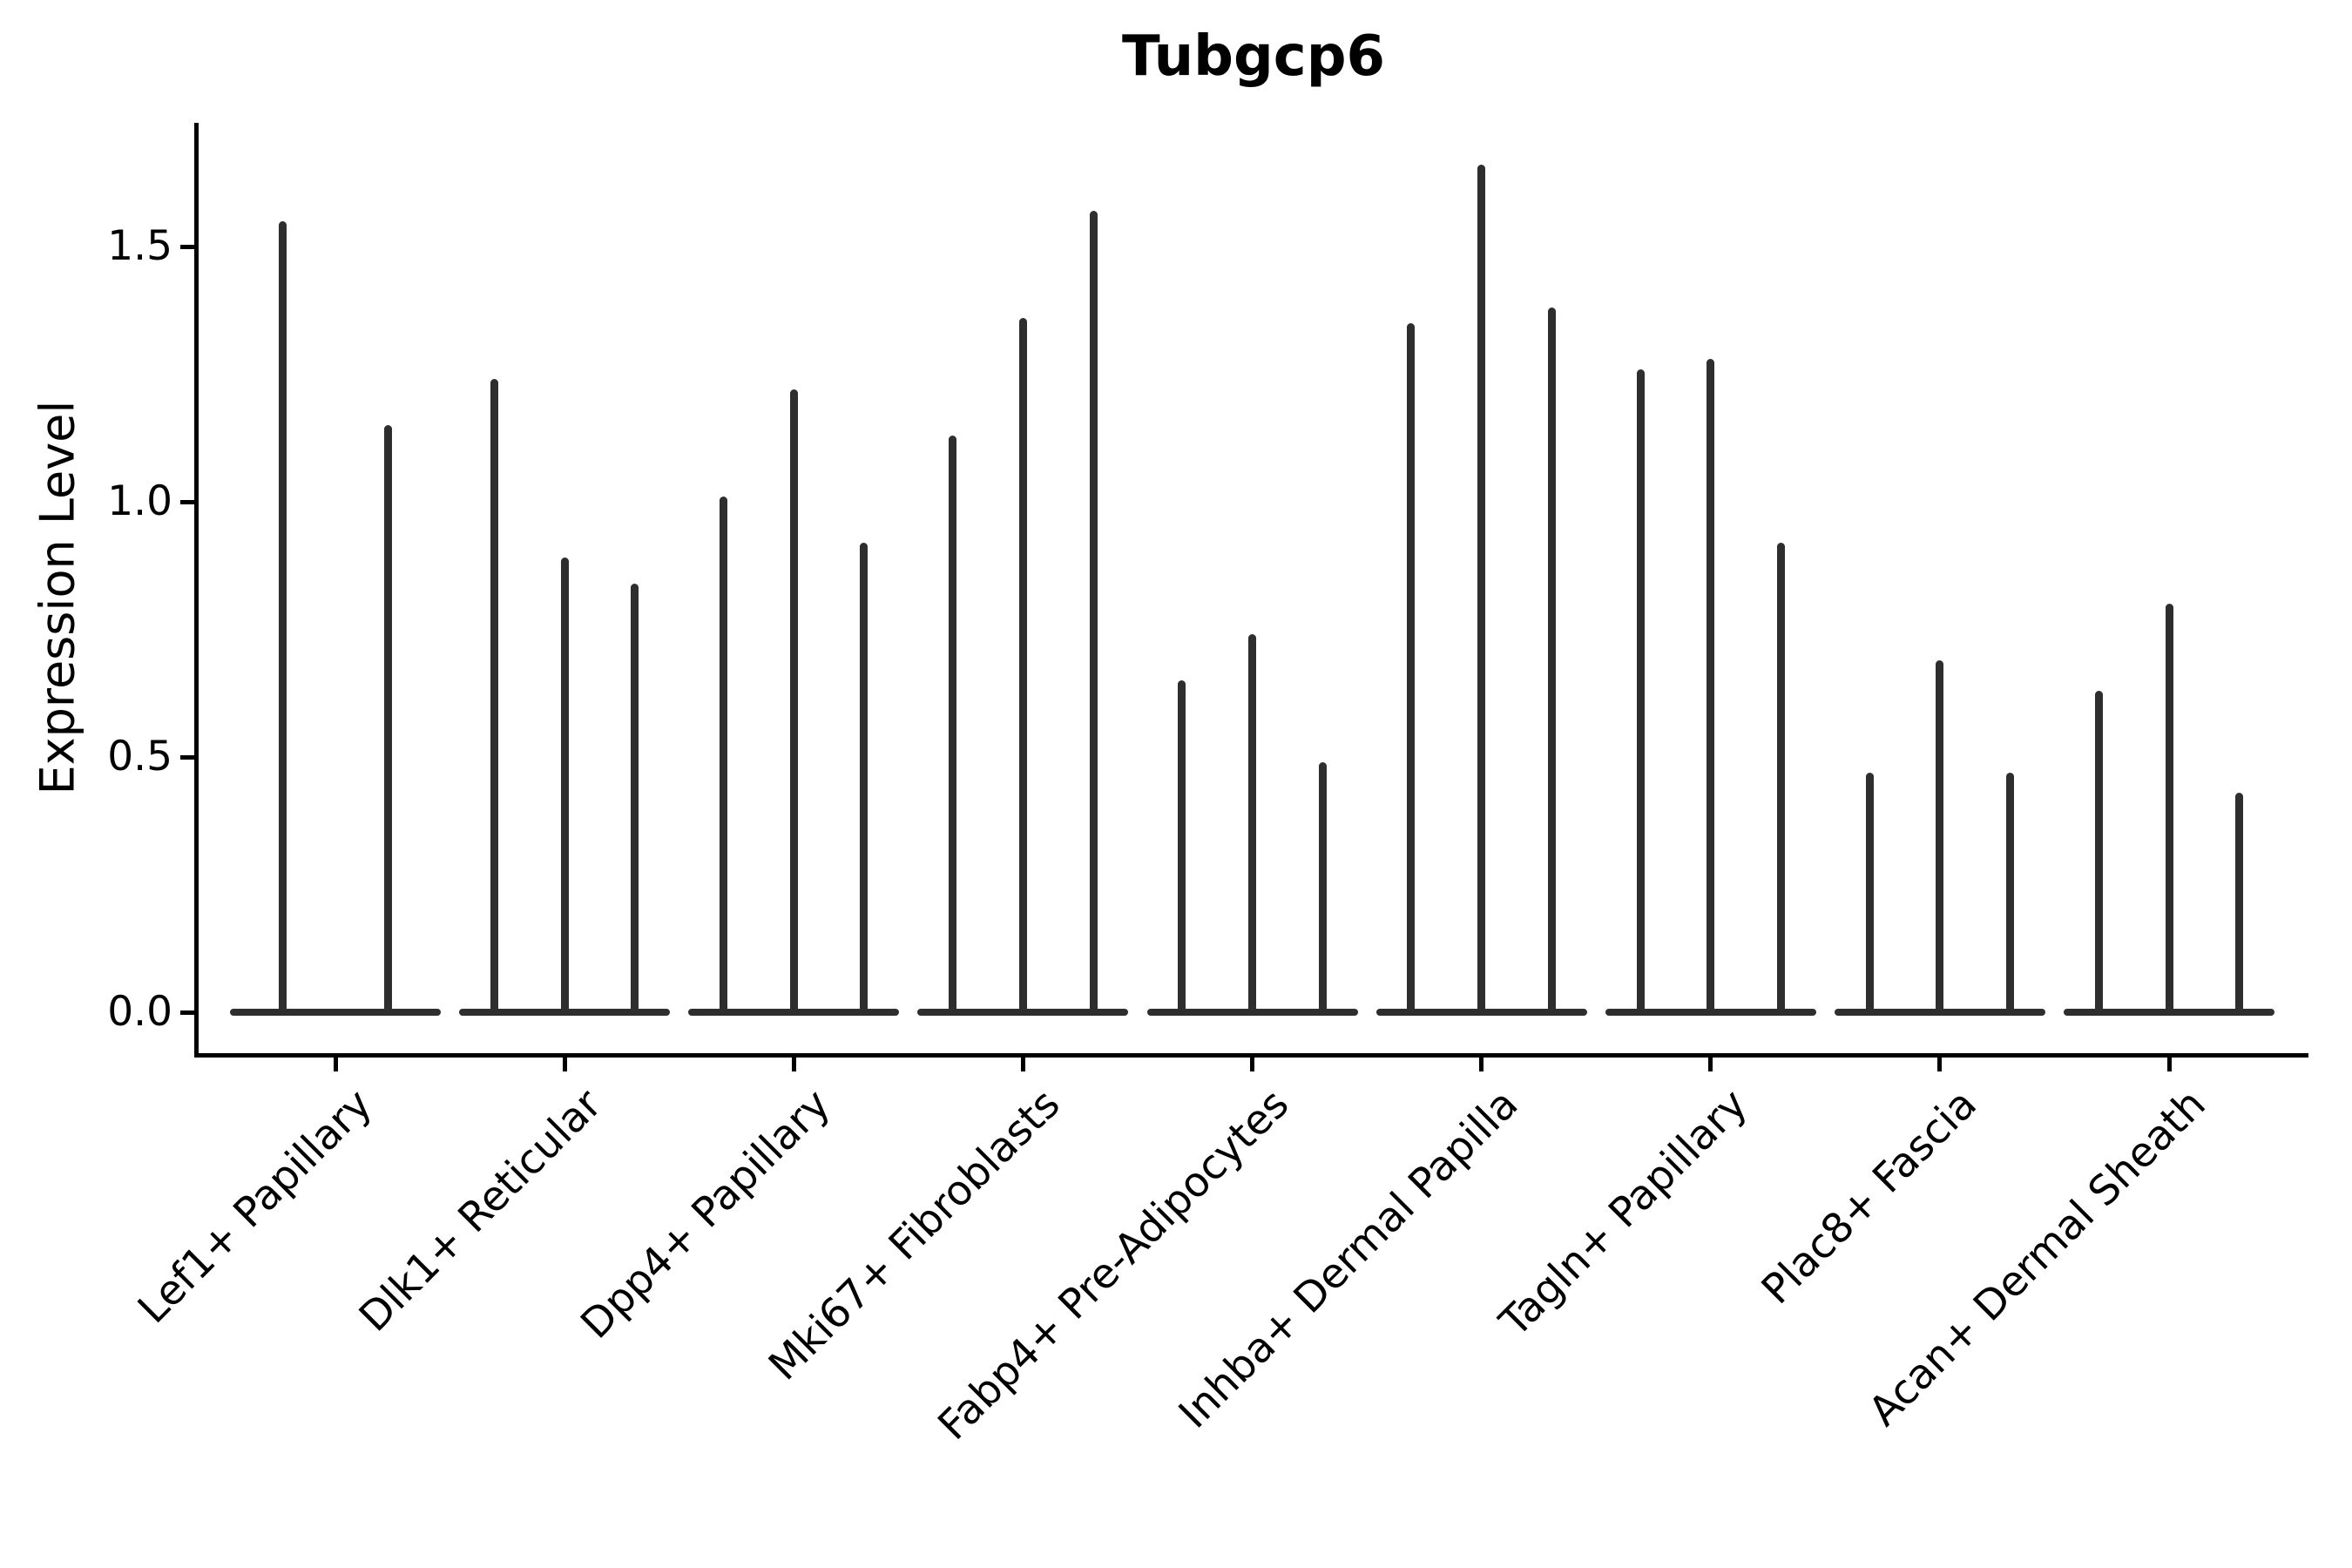 The image size is (2352, 1568). What do you see at coordinates (139, 501) in the screenshot?
I see `y-tick-label: 1.0` at bounding box center [139, 501].